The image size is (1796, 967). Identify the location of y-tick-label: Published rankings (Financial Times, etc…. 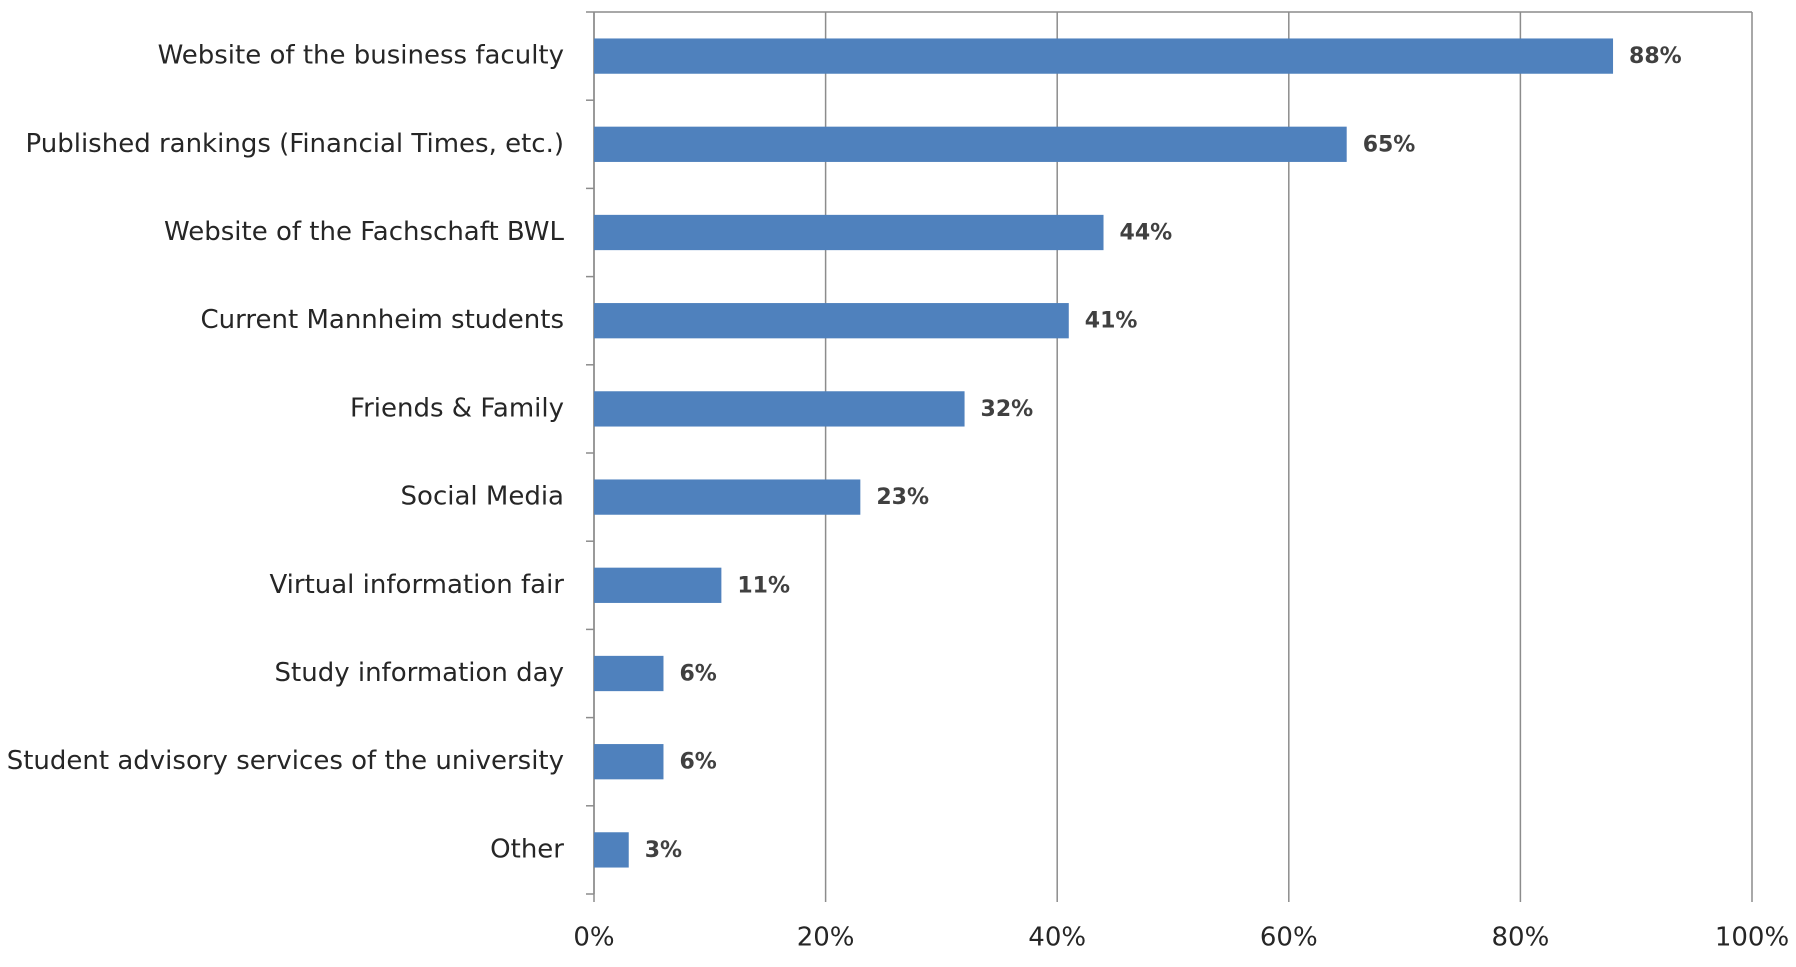
(295, 144).